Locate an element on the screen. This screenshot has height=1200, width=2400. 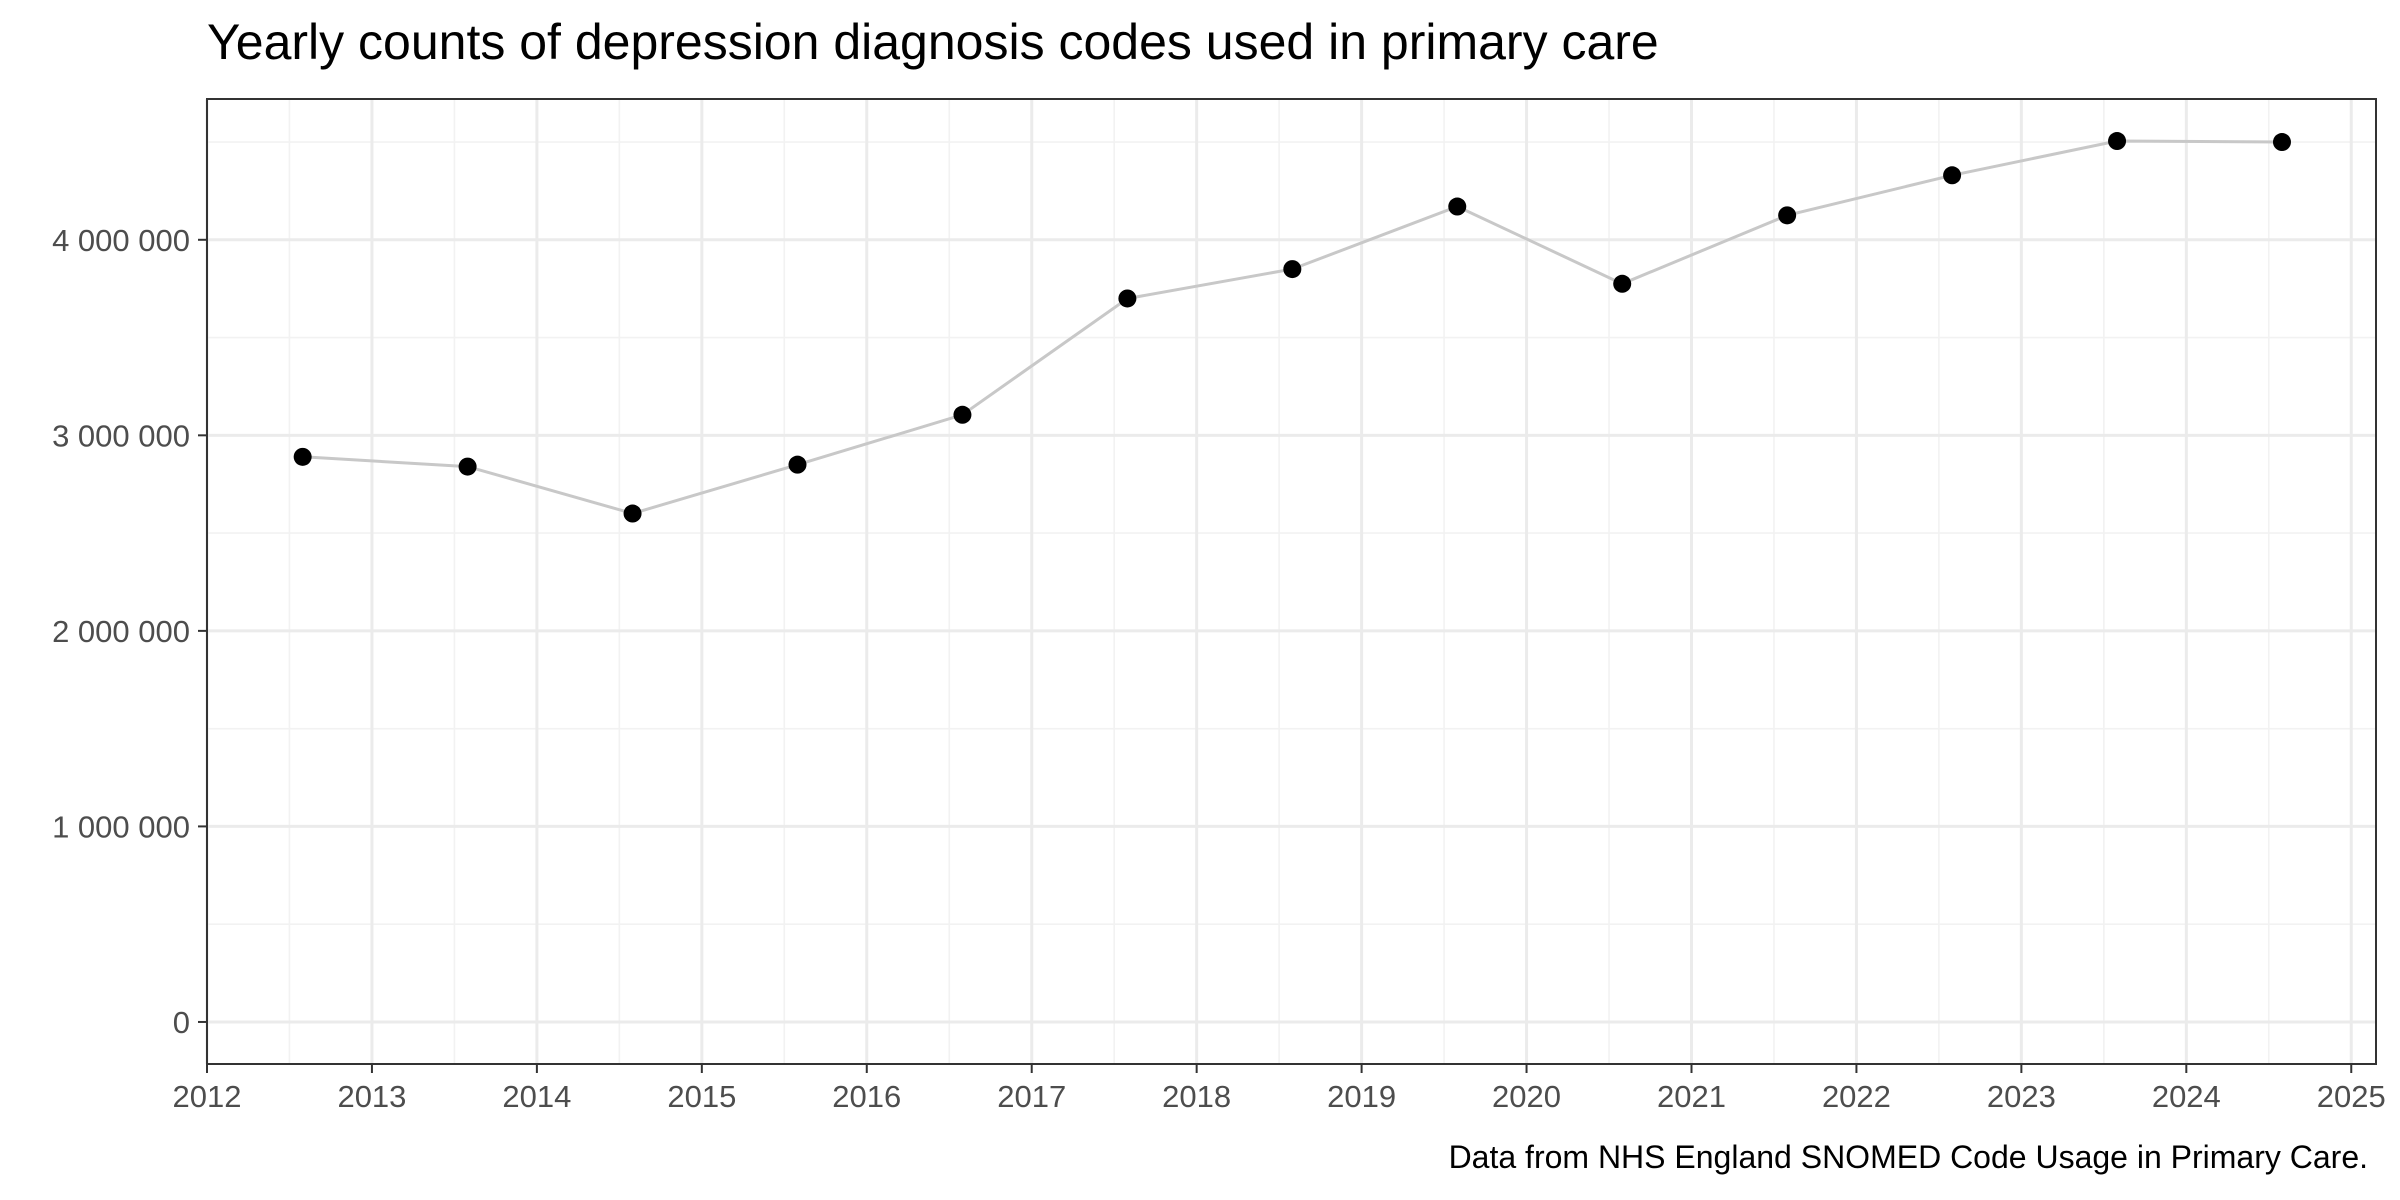
x-tick-label: 2015 is located at coordinates (701, 1096).